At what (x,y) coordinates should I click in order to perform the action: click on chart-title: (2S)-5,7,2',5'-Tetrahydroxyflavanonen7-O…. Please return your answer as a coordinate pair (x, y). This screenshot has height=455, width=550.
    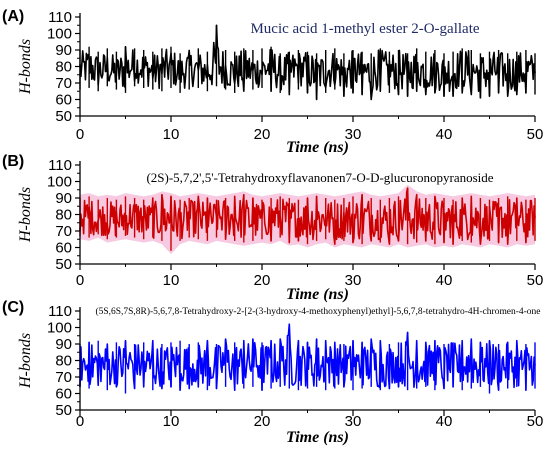
    Looking at the image, I should click on (319, 177).